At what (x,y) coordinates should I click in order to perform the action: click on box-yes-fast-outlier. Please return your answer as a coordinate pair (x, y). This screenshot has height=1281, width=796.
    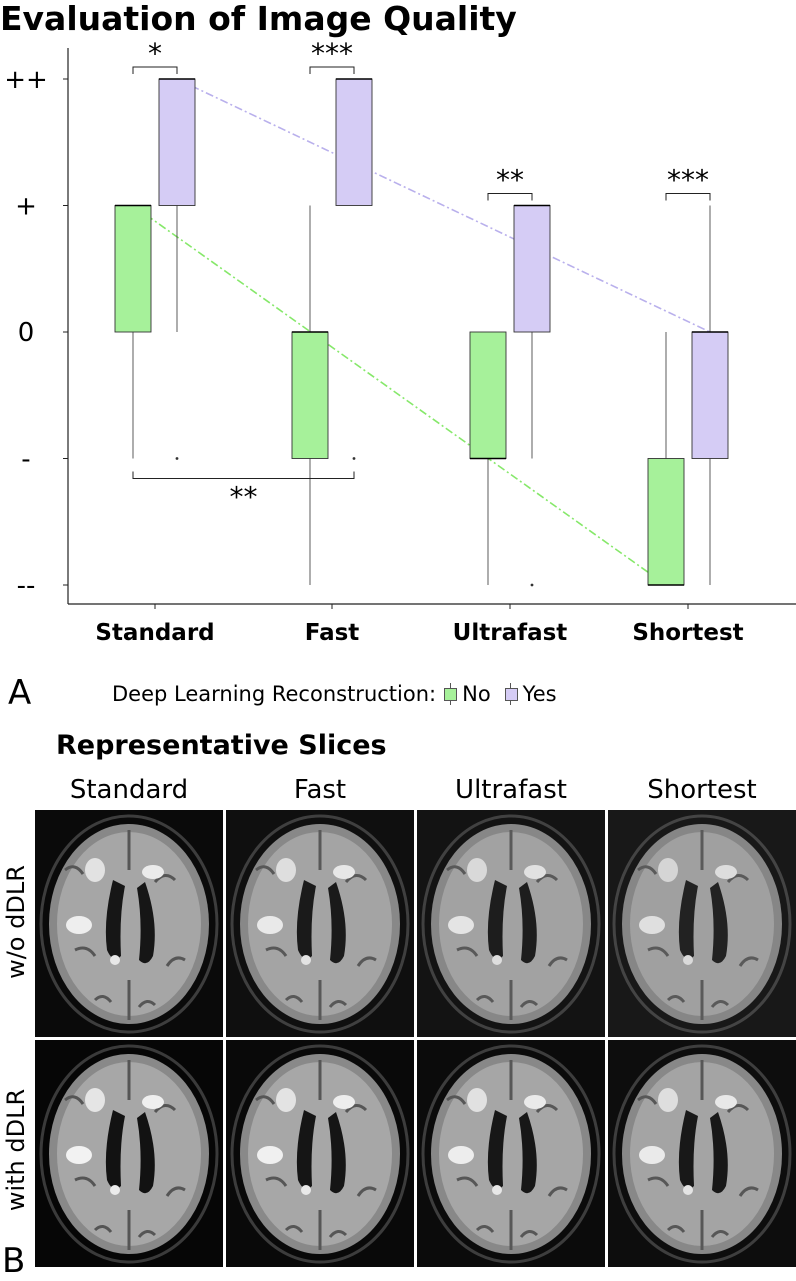
    Looking at the image, I should click on (354, 458).